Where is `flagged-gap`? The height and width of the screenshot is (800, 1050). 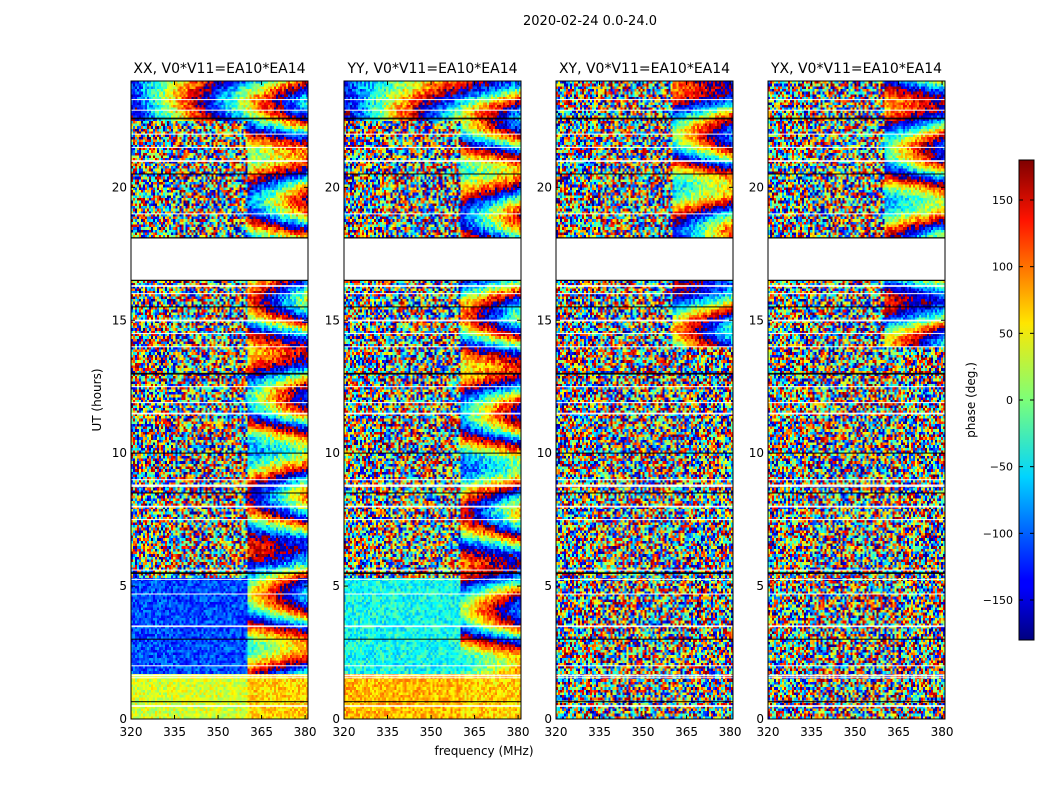
flagged-gap is located at coordinates (644, 259).